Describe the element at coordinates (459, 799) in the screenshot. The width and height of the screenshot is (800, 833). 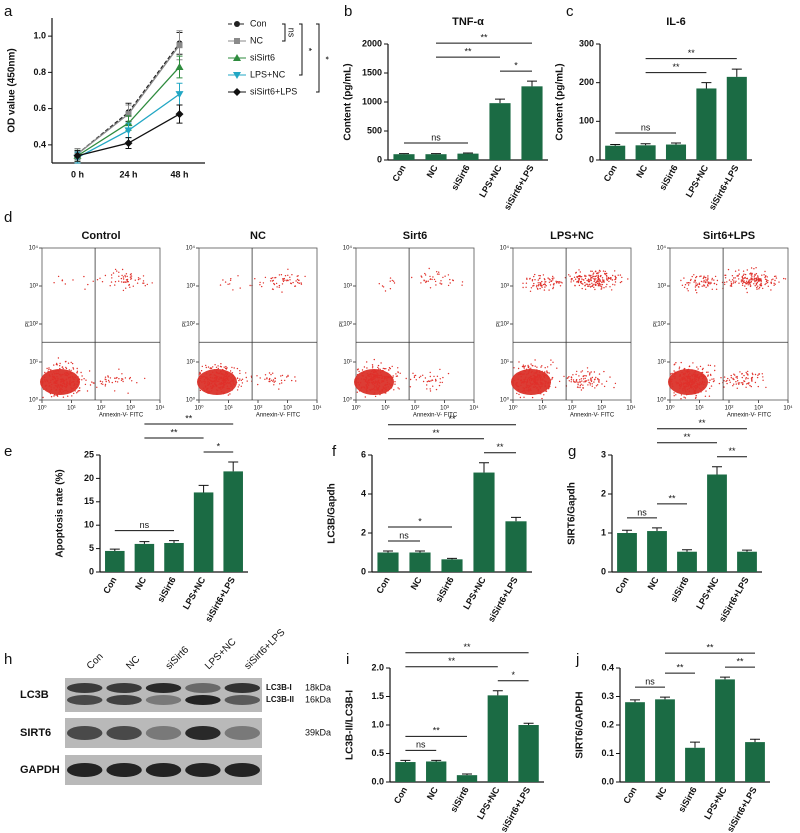
I see `x-tick-label: siSirt6` at that location.